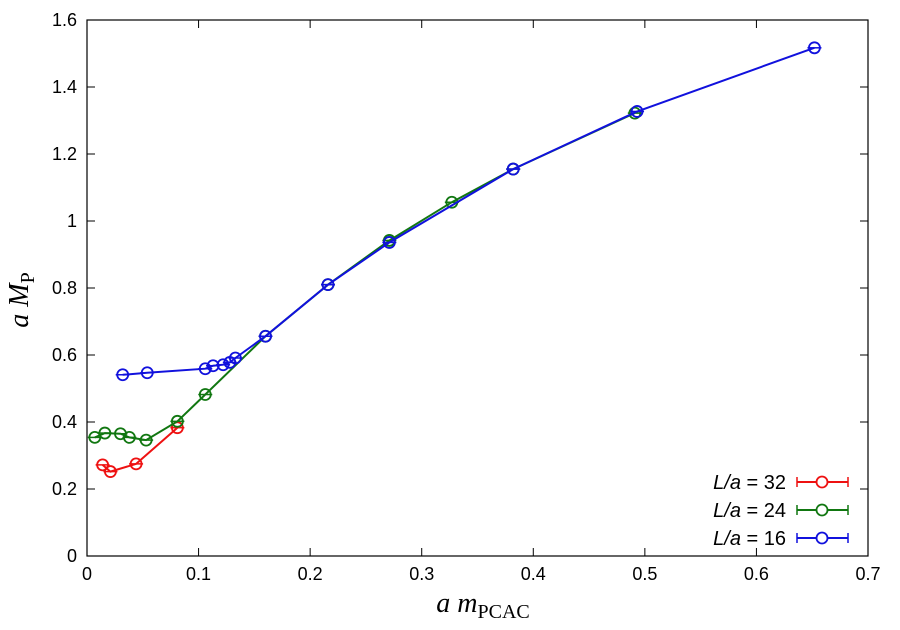 The width and height of the screenshot is (900, 630). What do you see at coordinates (533, 574) in the screenshot?
I see `x-tick-label: 0.4` at bounding box center [533, 574].